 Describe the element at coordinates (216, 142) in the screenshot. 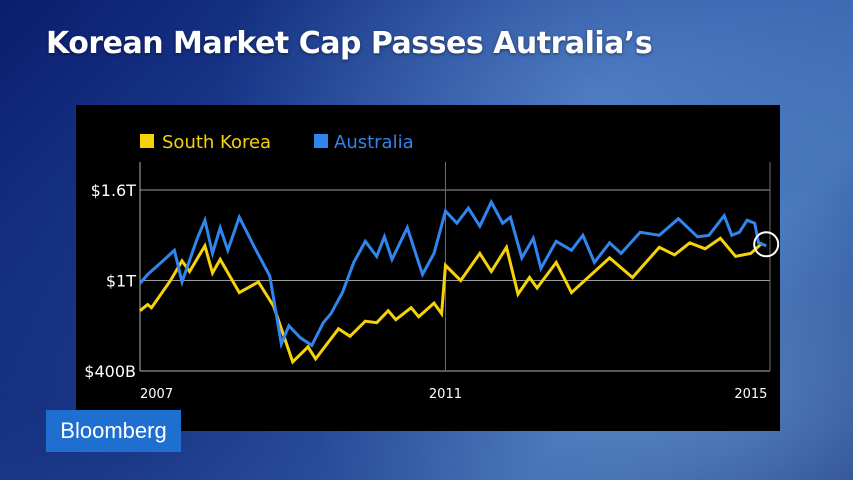

I see `legend-label-south-korea: South Korea` at that location.